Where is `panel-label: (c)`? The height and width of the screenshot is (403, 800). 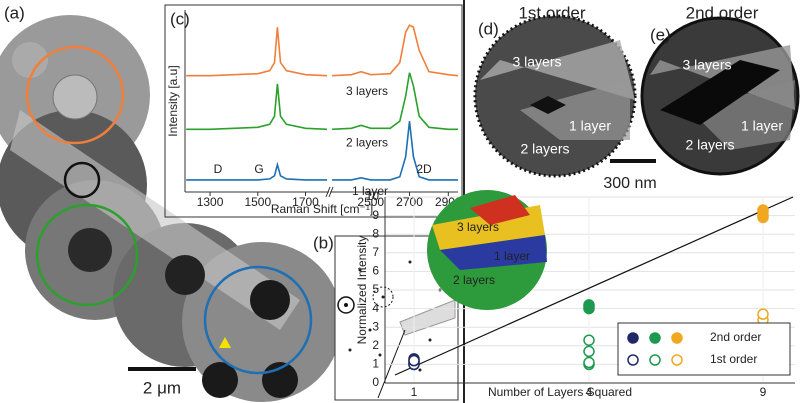
panel-label: (c) is located at coordinates (180, 18).